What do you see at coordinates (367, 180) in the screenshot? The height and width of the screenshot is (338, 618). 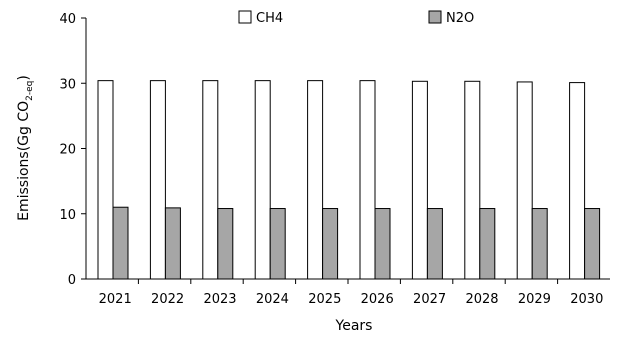 I see `bar-ch4-2026` at bounding box center [367, 180].